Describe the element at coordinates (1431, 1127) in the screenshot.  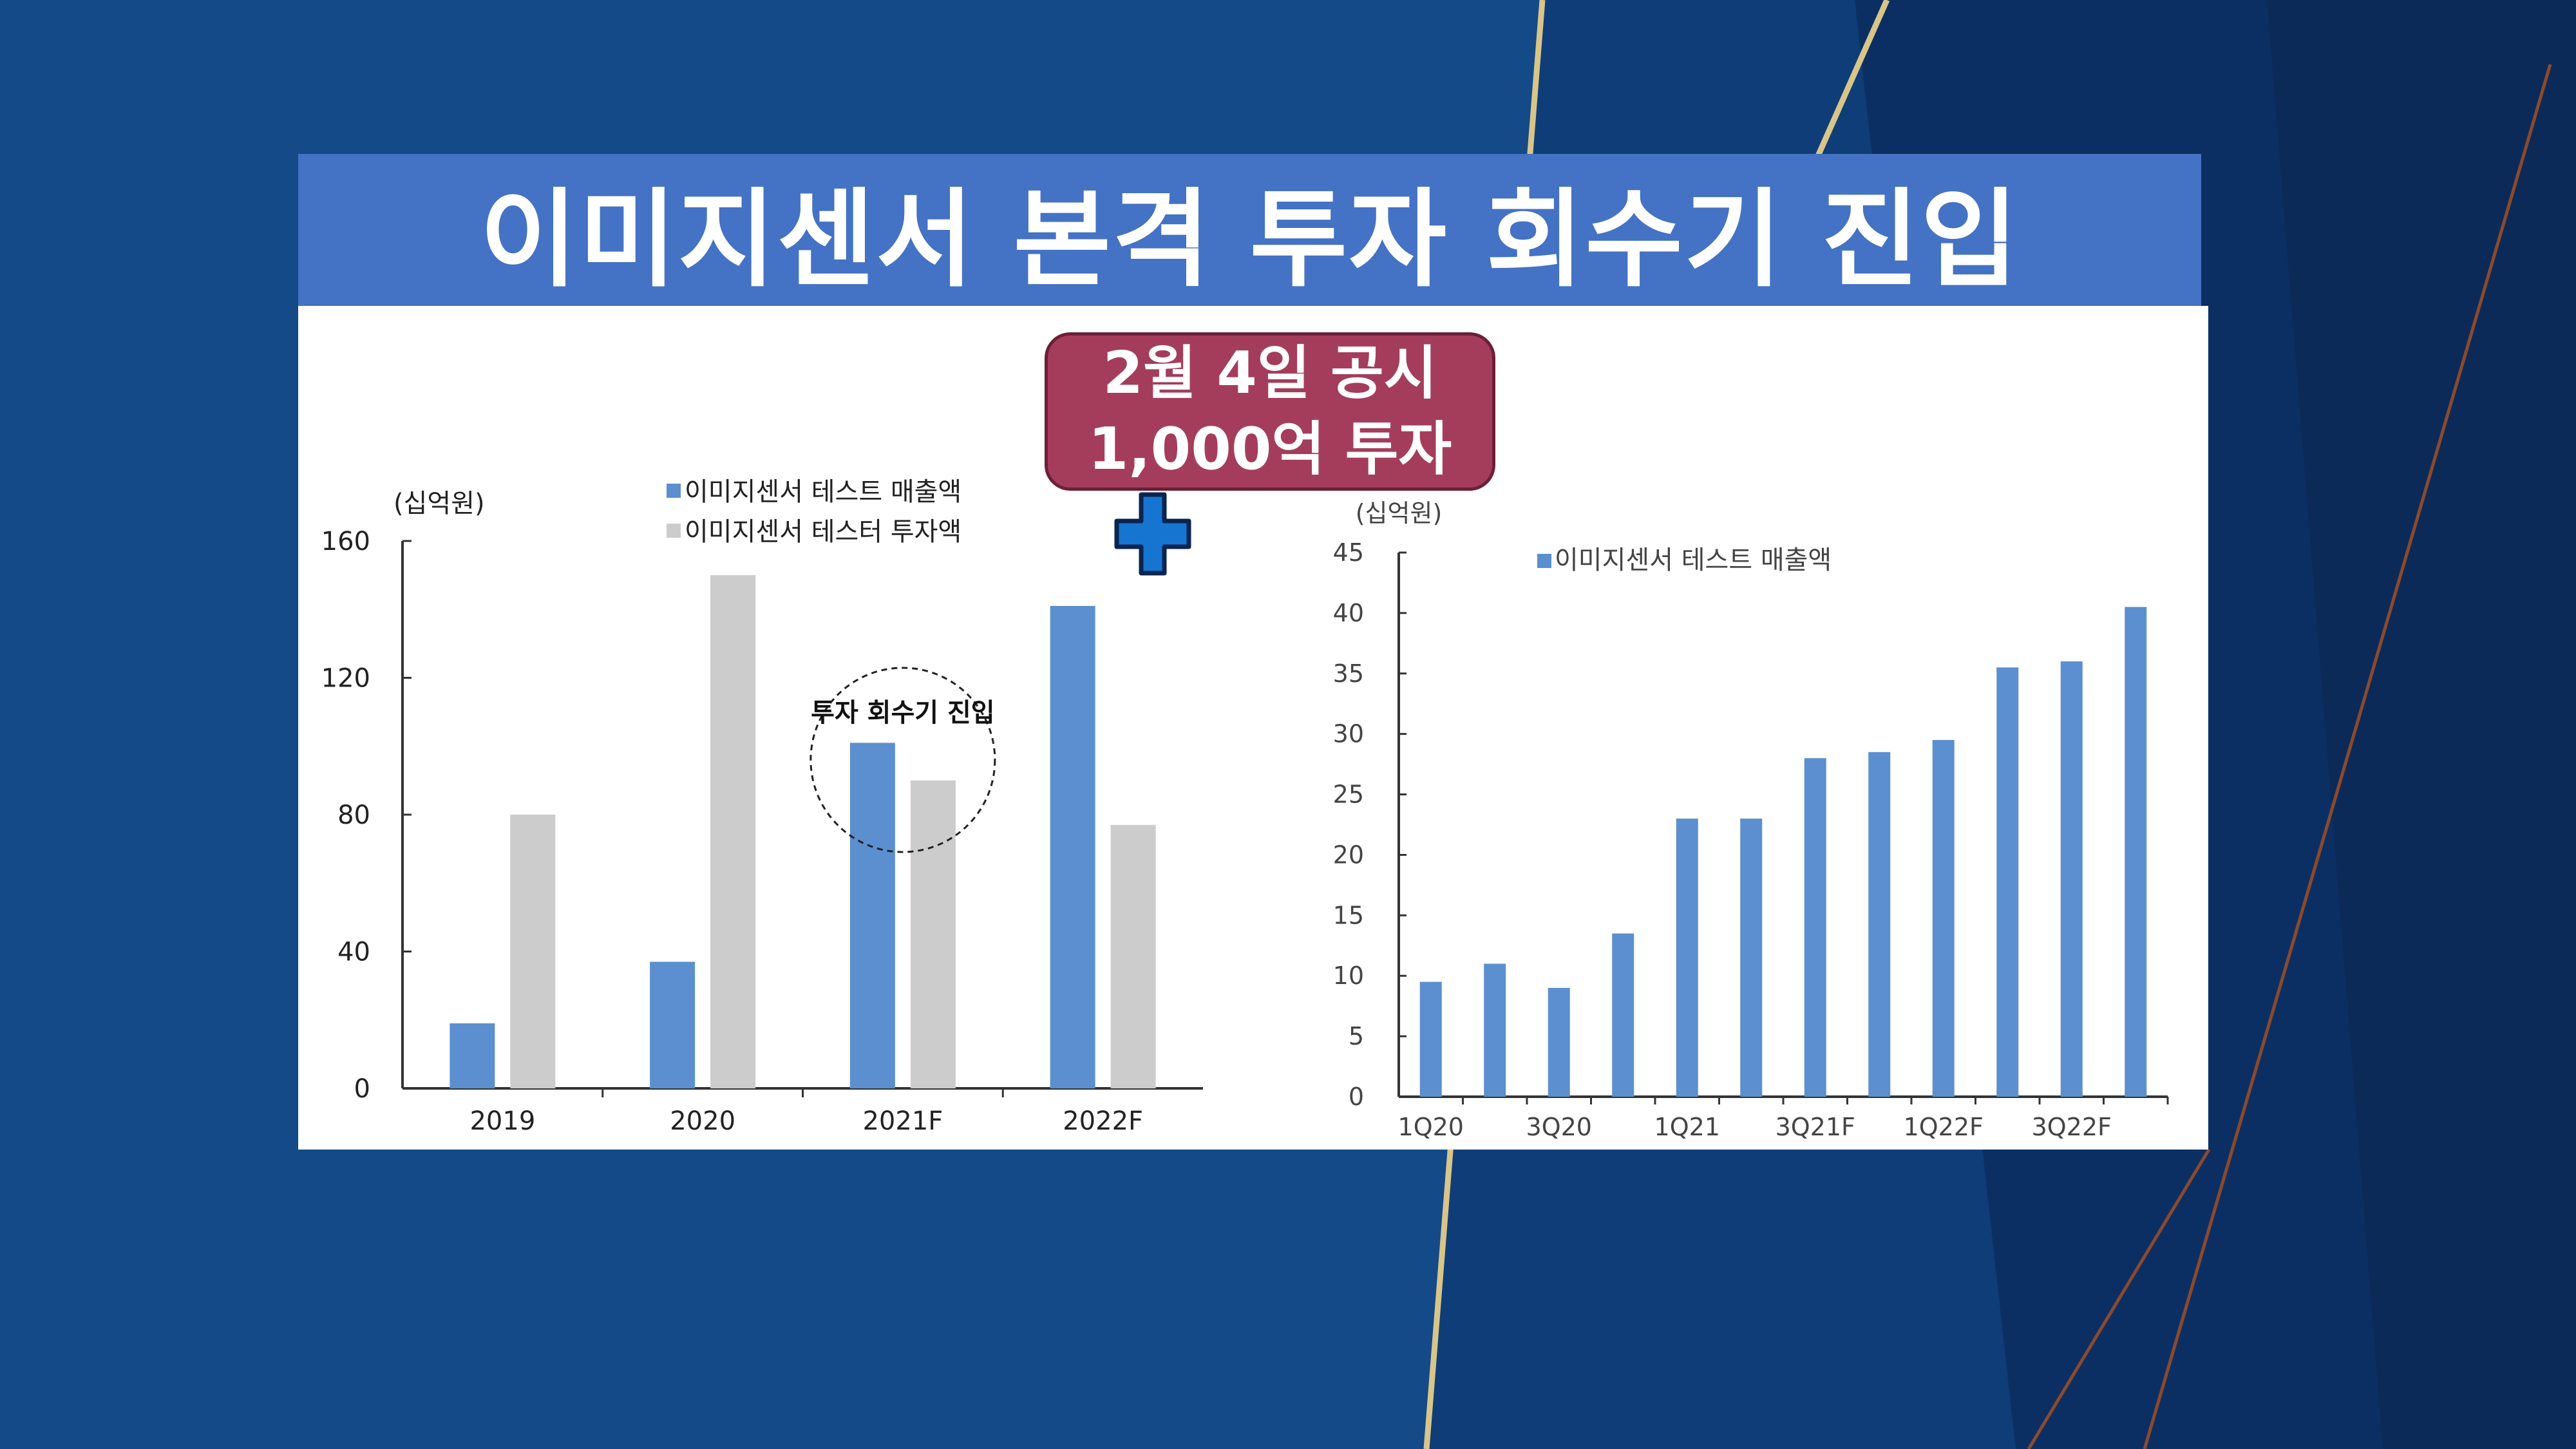
I see `x-tick-label: 1Q20` at that location.